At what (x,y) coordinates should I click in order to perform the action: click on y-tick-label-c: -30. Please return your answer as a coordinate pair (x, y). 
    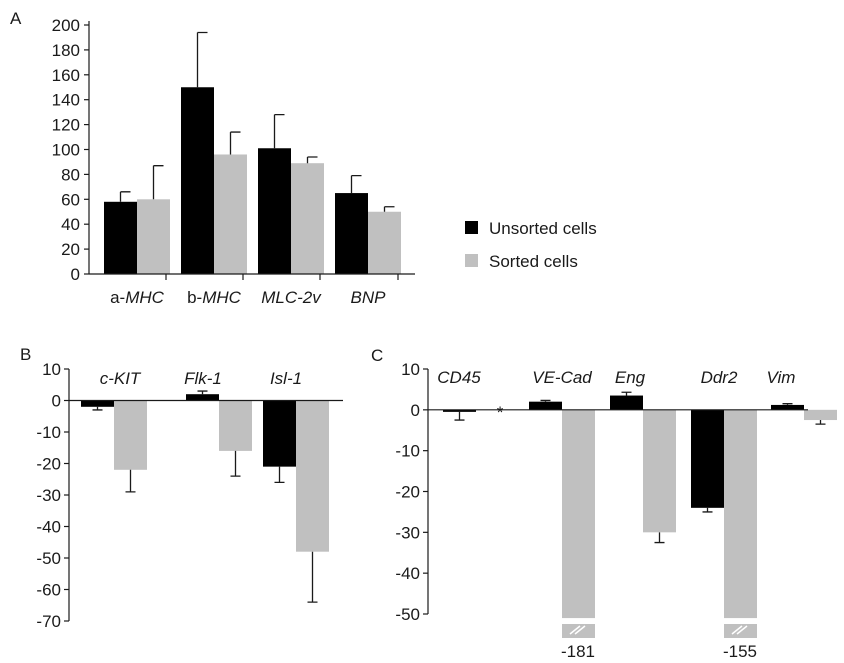
    Looking at the image, I should click on (407, 532).